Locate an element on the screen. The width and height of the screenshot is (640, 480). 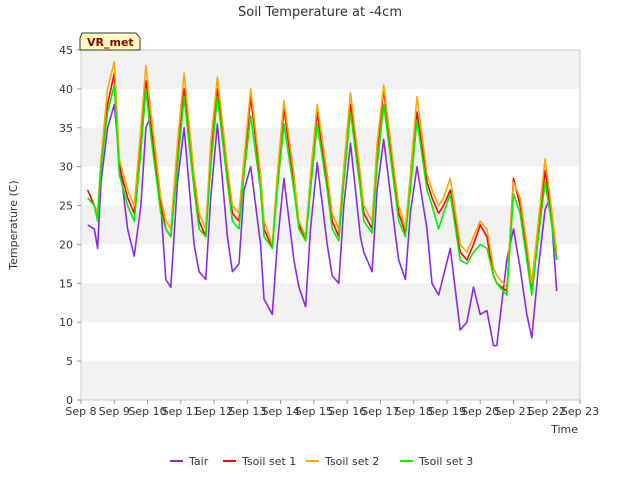
y-tick-label: 40 is located at coordinates (66, 89).